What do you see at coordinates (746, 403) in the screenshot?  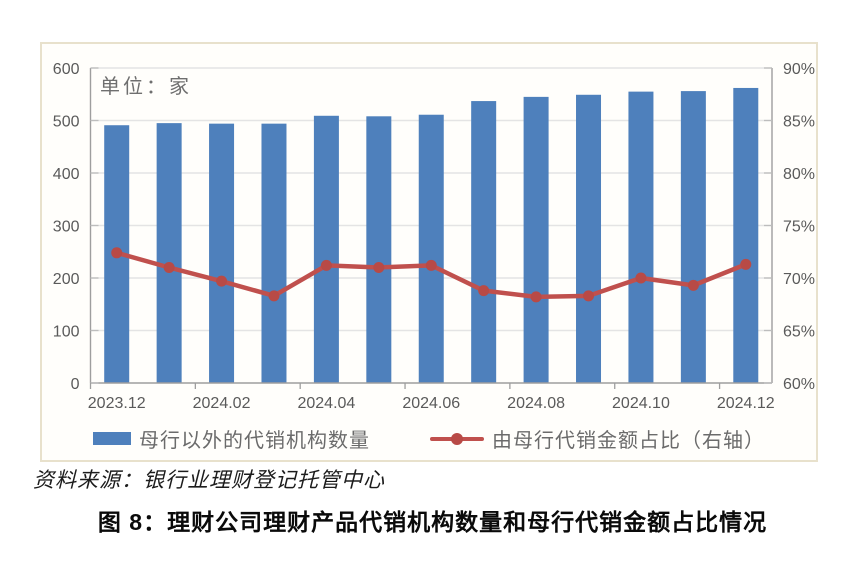 I see `x-axis-tick-label: 2024.12` at bounding box center [746, 403].